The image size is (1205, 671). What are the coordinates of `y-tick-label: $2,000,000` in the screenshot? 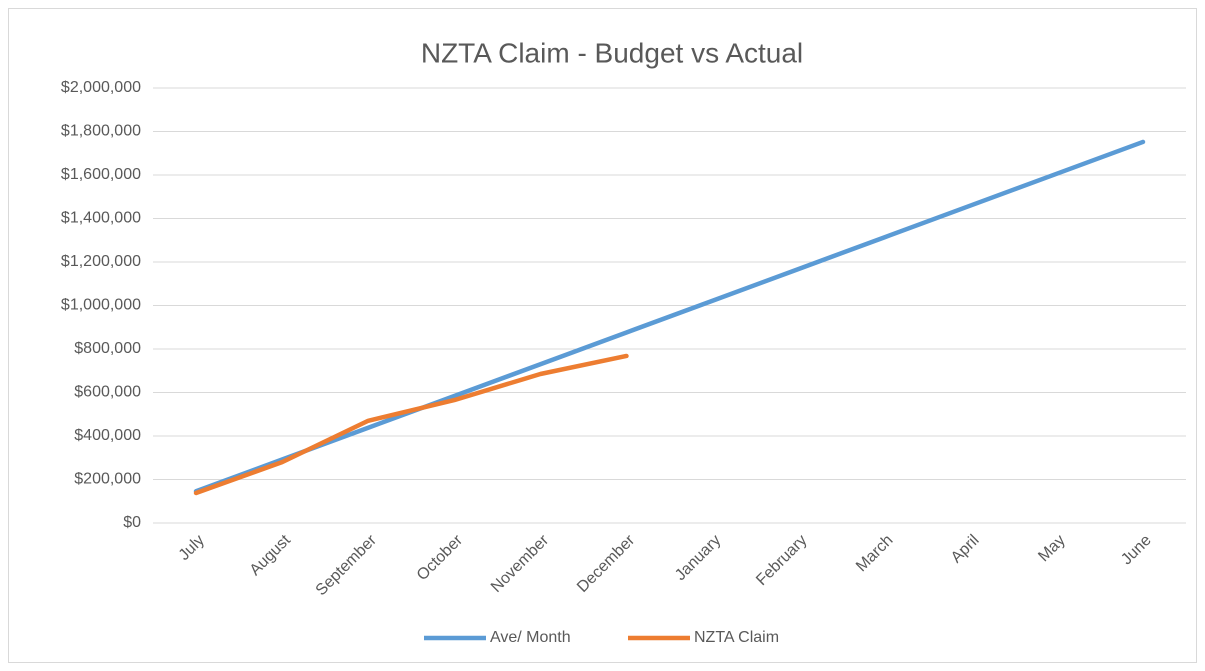 It's located at (101, 87).